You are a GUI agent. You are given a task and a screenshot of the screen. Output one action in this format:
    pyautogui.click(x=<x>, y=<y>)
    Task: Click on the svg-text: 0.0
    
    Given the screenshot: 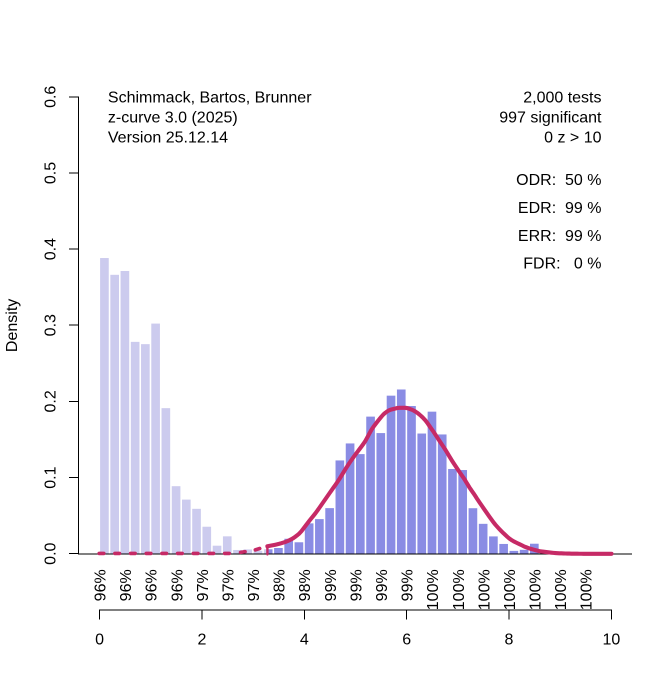 What is the action you would take?
    pyautogui.click(x=51, y=553)
    